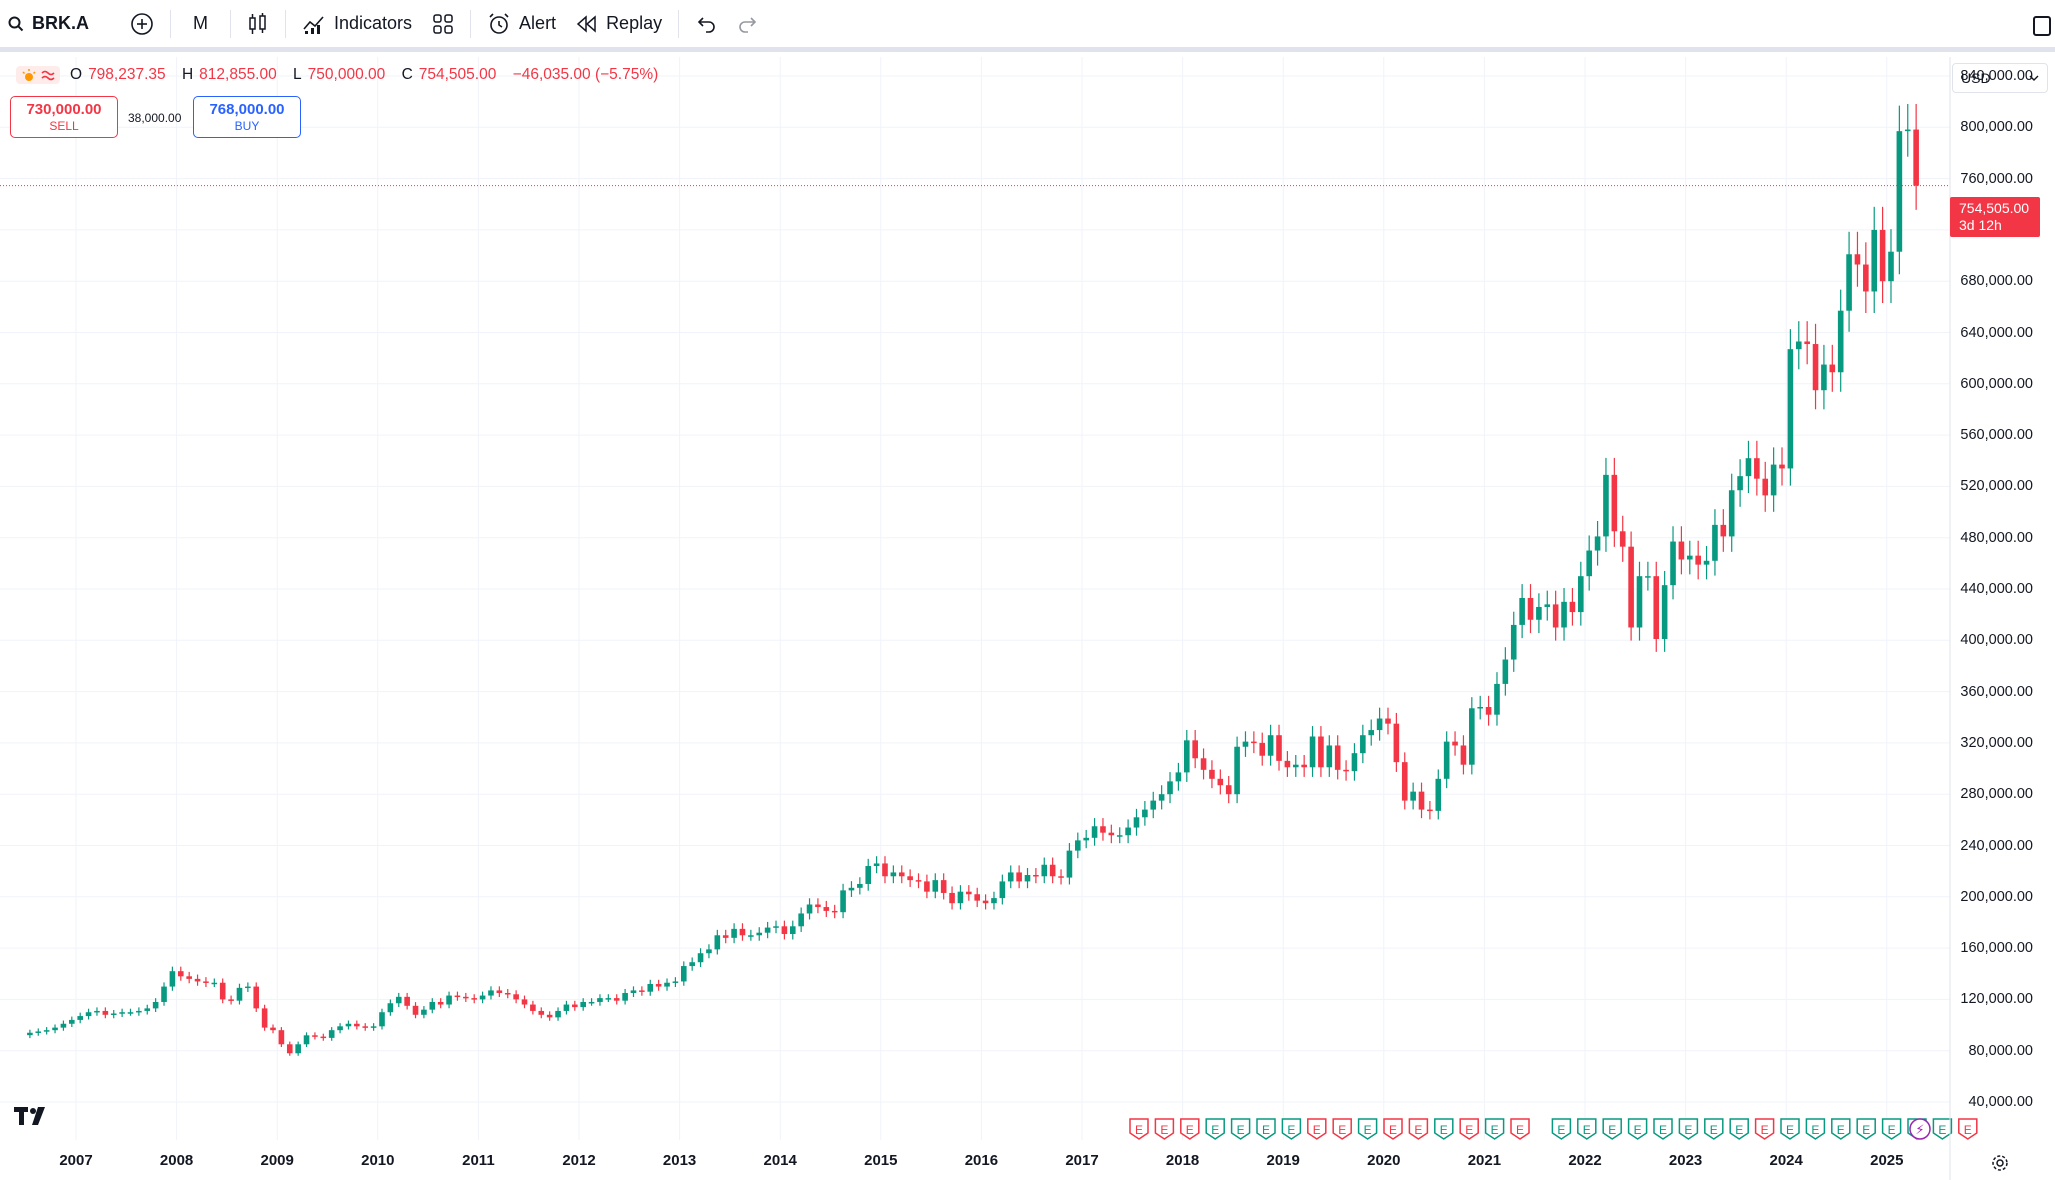  I want to click on chevron-down-icon, so click(2034, 78).